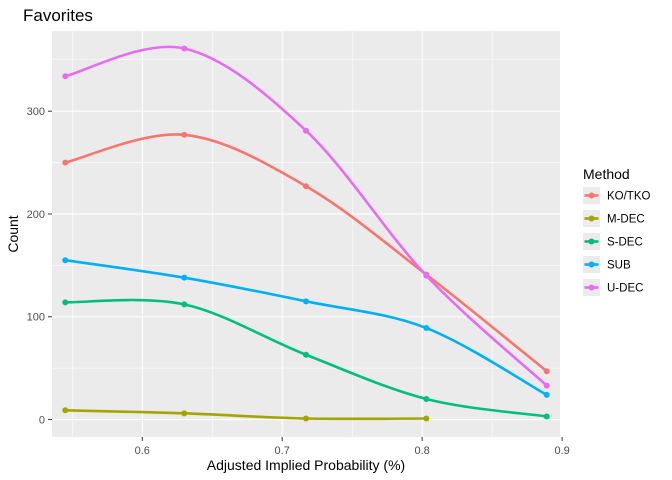 Image resolution: width=672 pixels, height=480 pixels. Describe the element at coordinates (629, 197) in the screenshot. I see `legend-label: KO/TKO` at that location.